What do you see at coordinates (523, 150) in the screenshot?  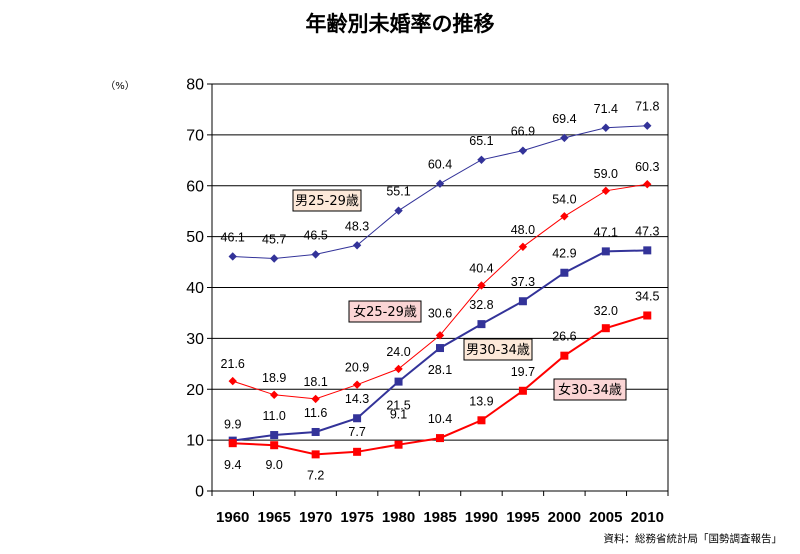 I see `point-male-25-29-1995` at bounding box center [523, 150].